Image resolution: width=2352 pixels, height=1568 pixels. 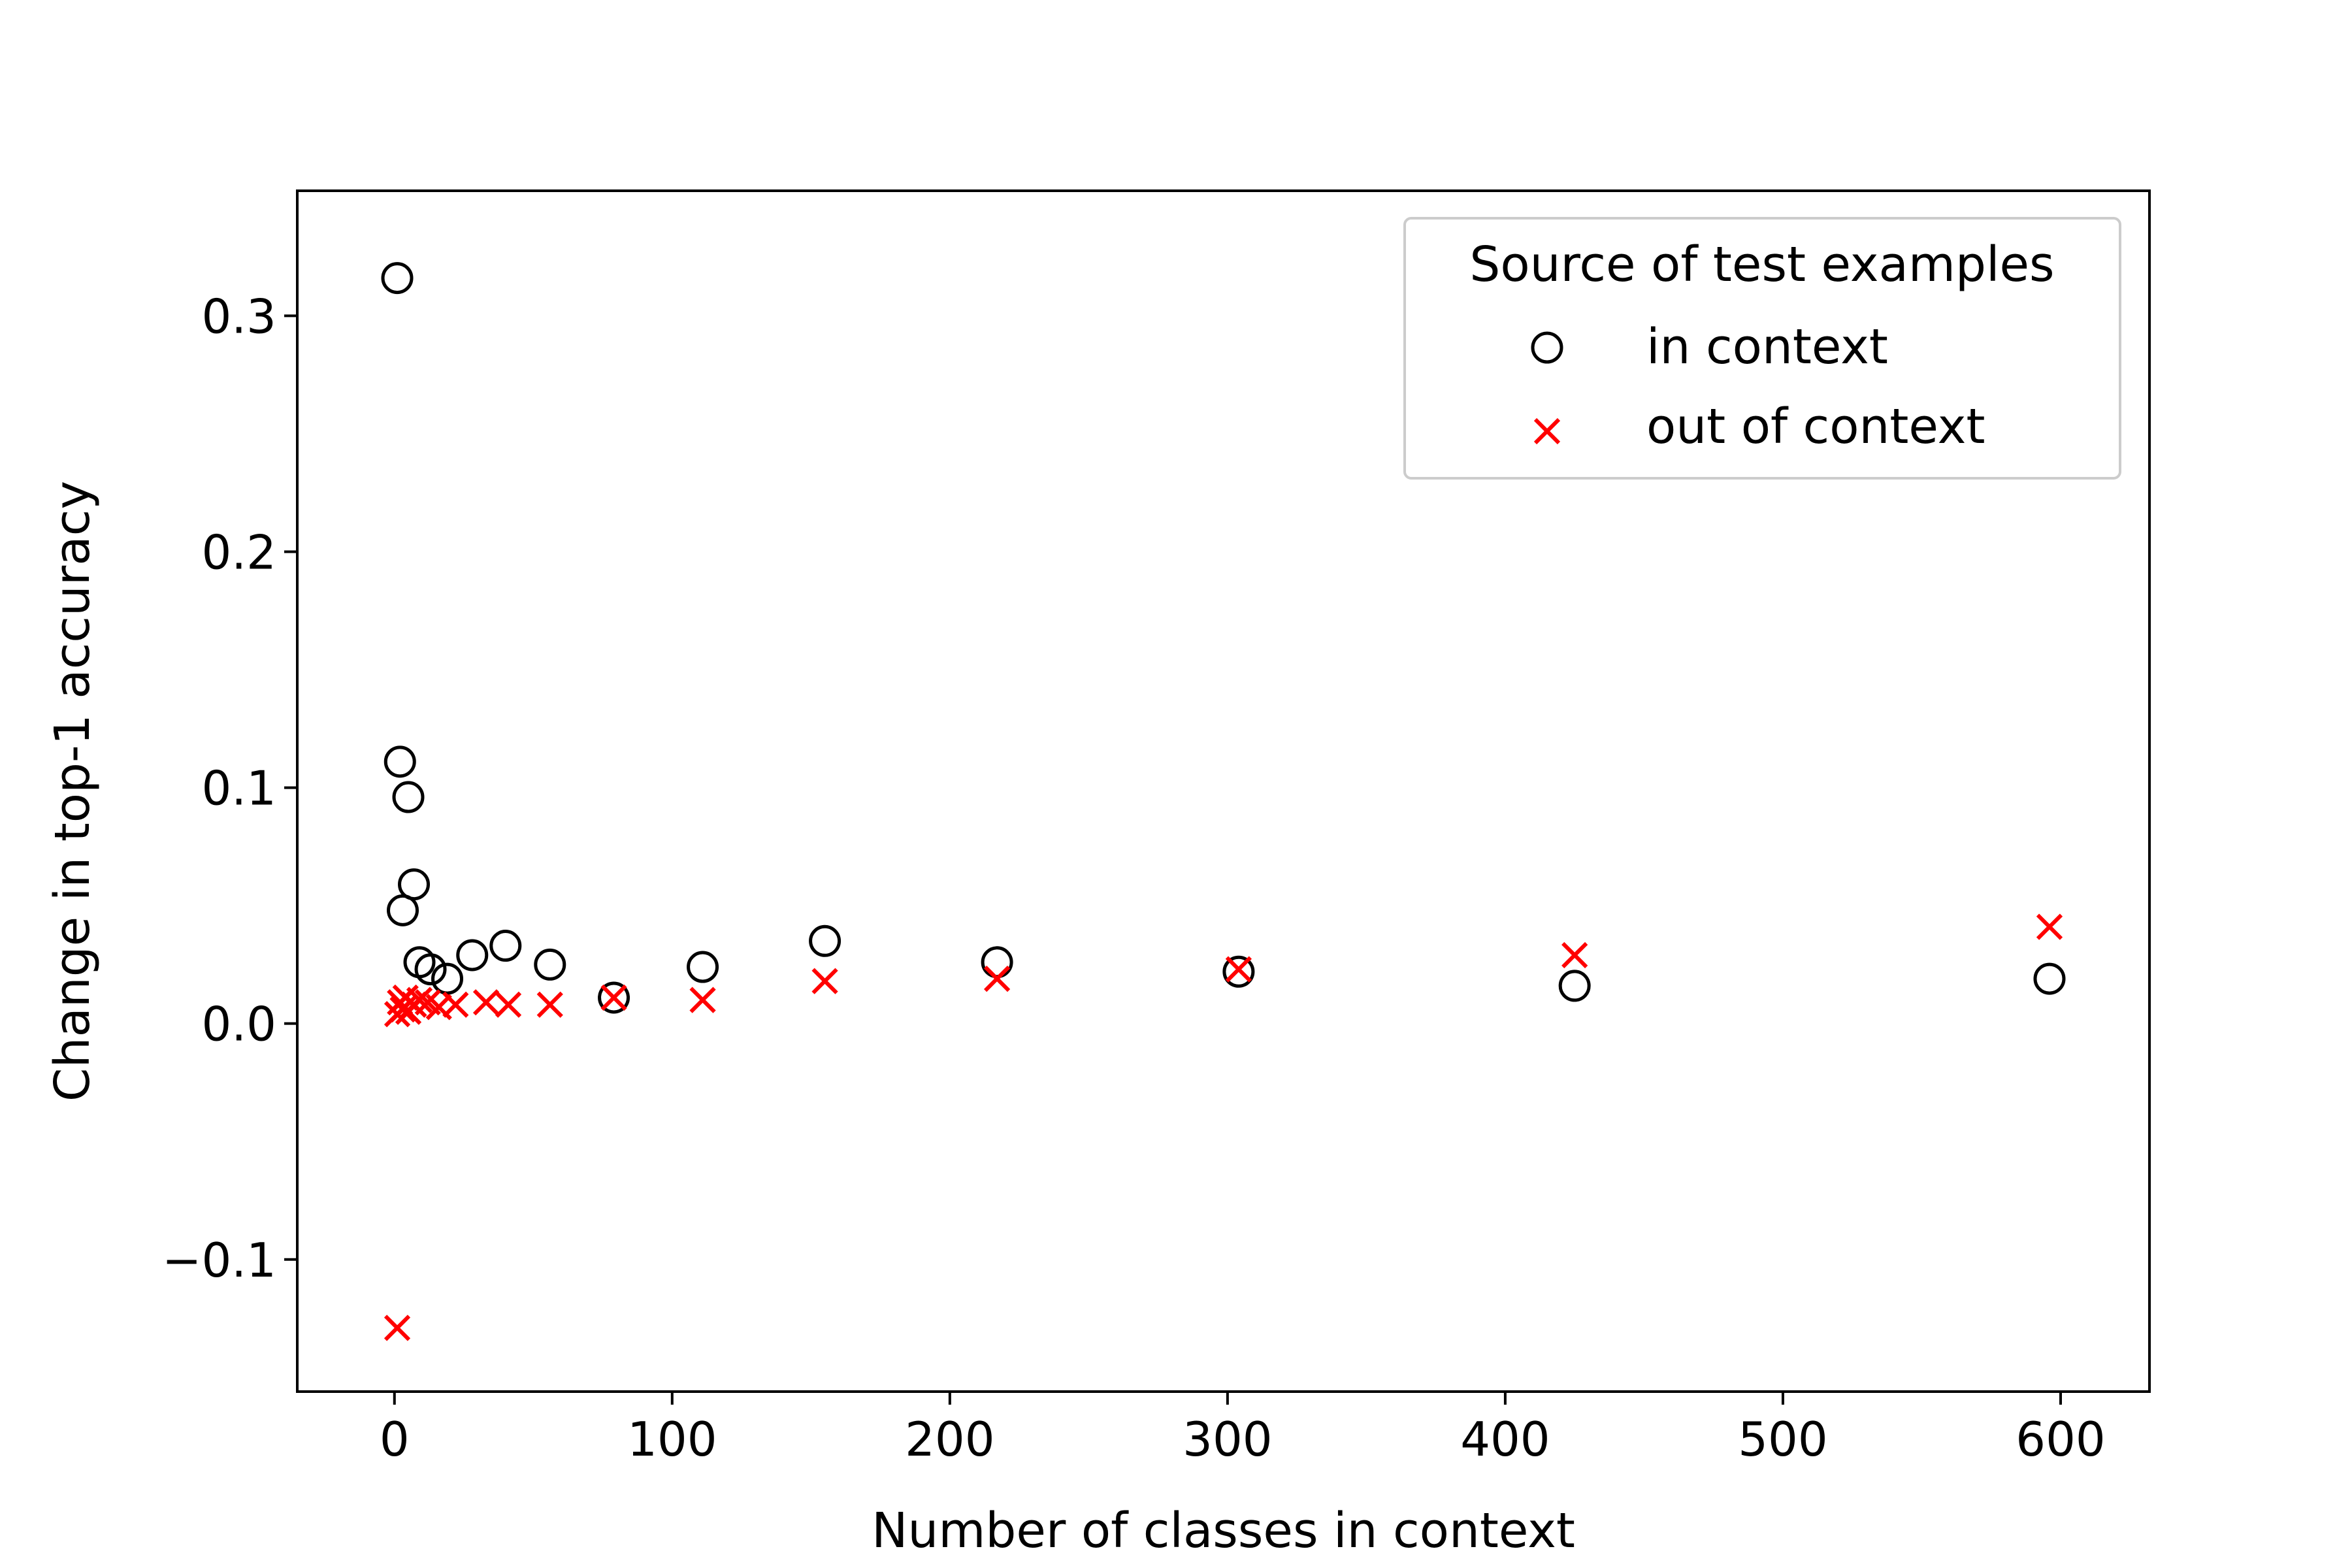 What do you see at coordinates (238, 1024) in the screenshot?
I see `y-tick-label: 0.0` at bounding box center [238, 1024].